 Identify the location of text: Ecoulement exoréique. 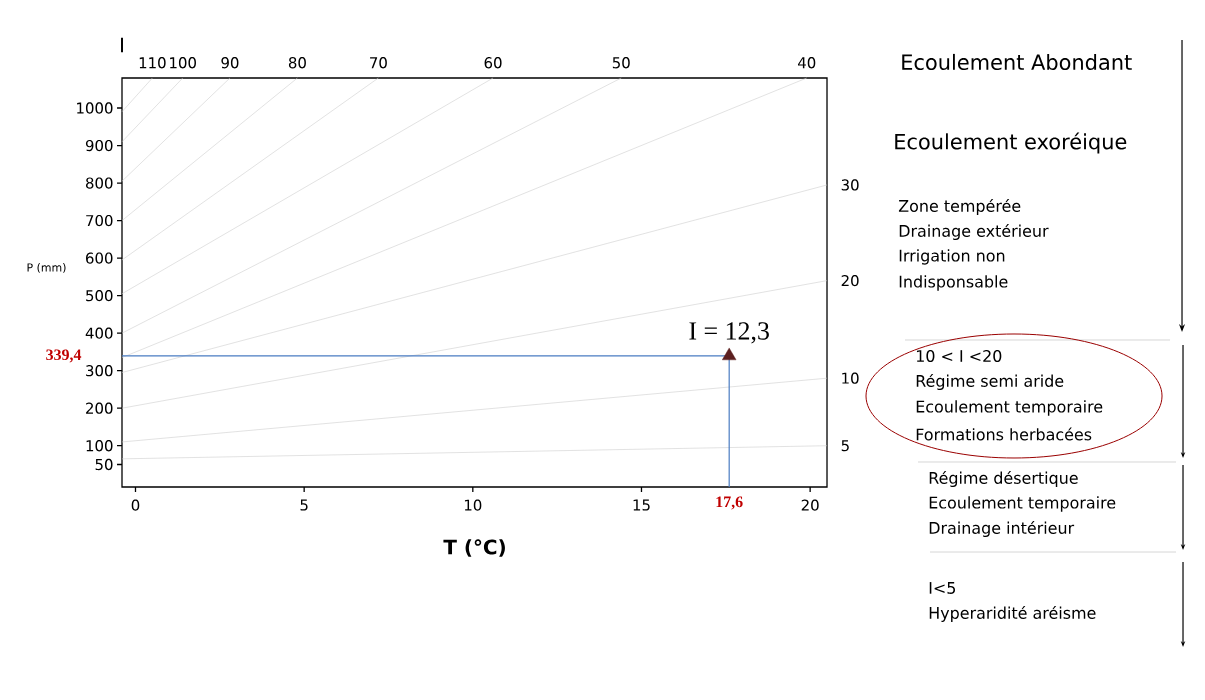
(1011, 143).